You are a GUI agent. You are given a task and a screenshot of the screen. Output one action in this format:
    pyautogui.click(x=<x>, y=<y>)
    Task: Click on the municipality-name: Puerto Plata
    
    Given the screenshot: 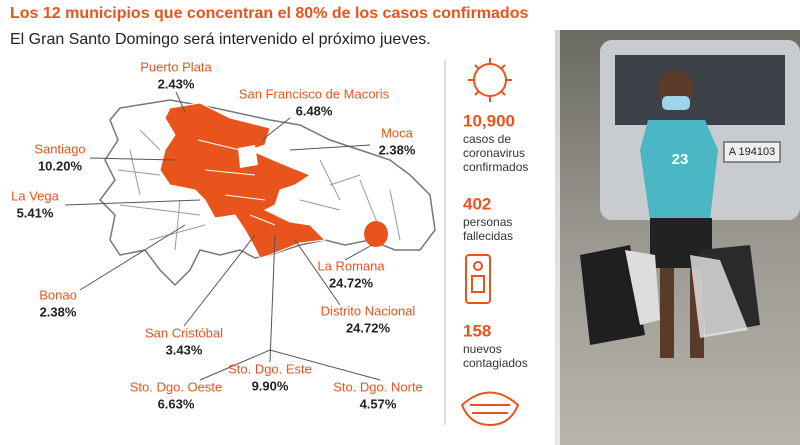 What is the action you would take?
    pyautogui.click(x=176, y=66)
    